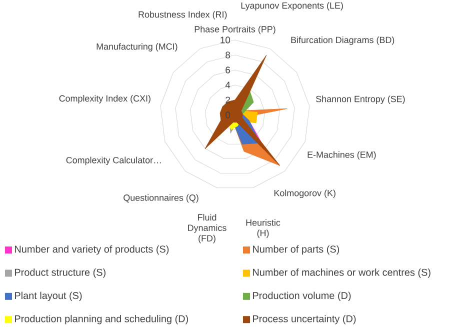 The width and height of the screenshot is (474, 327). Describe the element at coordinates (104, 99) in the screenshot. I see `spoke-label: Complexity Index (CXI)` at that location.